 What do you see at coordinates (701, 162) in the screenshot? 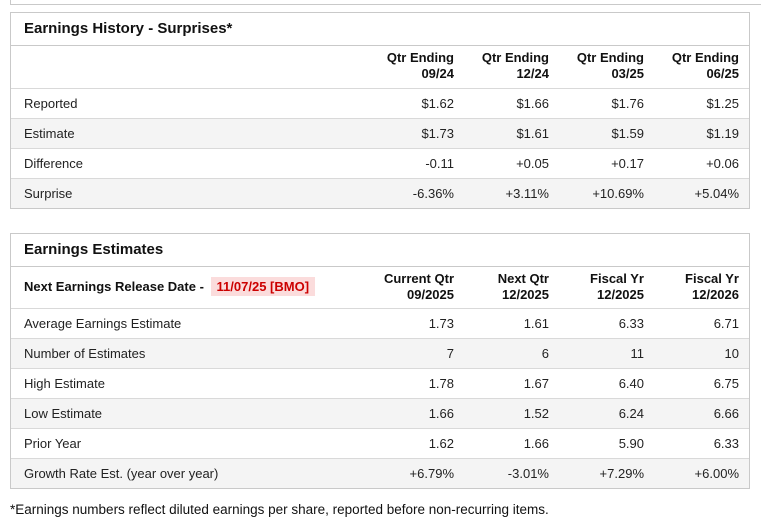
I see `cell-value: +0.06` at bounding box center [701, 162].